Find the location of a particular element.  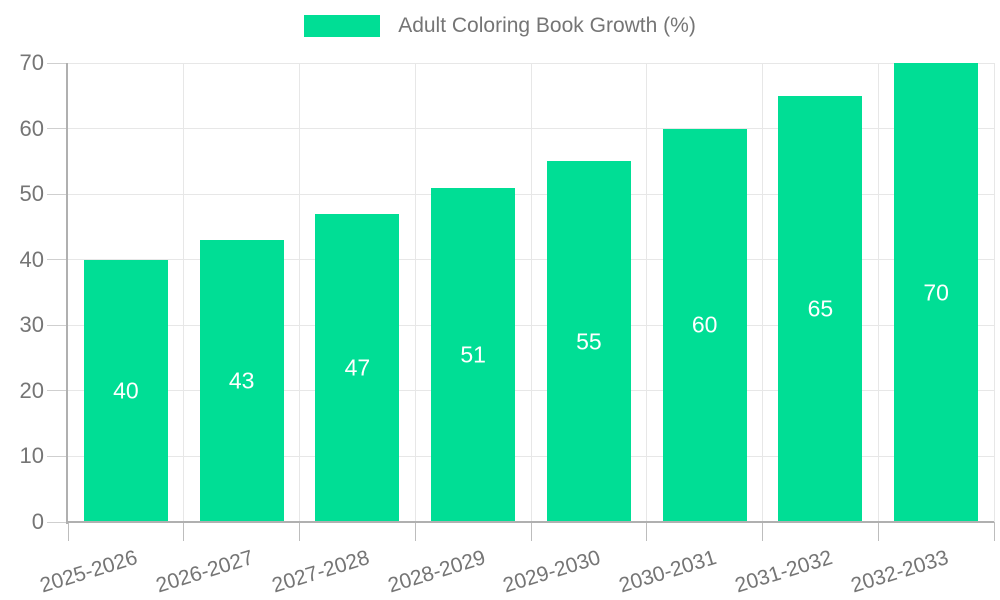

x-tick-label: 2028-2029 is located at coordinates (436, 572).